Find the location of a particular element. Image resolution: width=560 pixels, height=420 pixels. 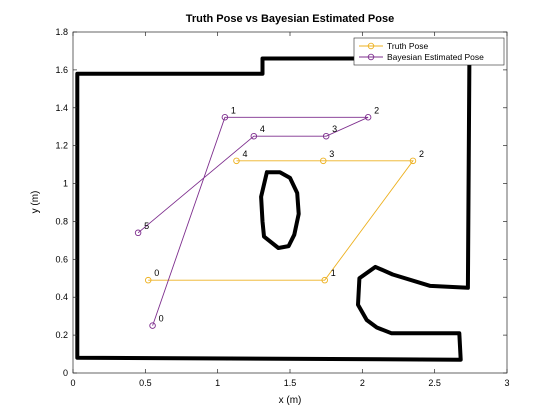

y-tick-label-1: 0.2 is located at coordinates (61, 335).